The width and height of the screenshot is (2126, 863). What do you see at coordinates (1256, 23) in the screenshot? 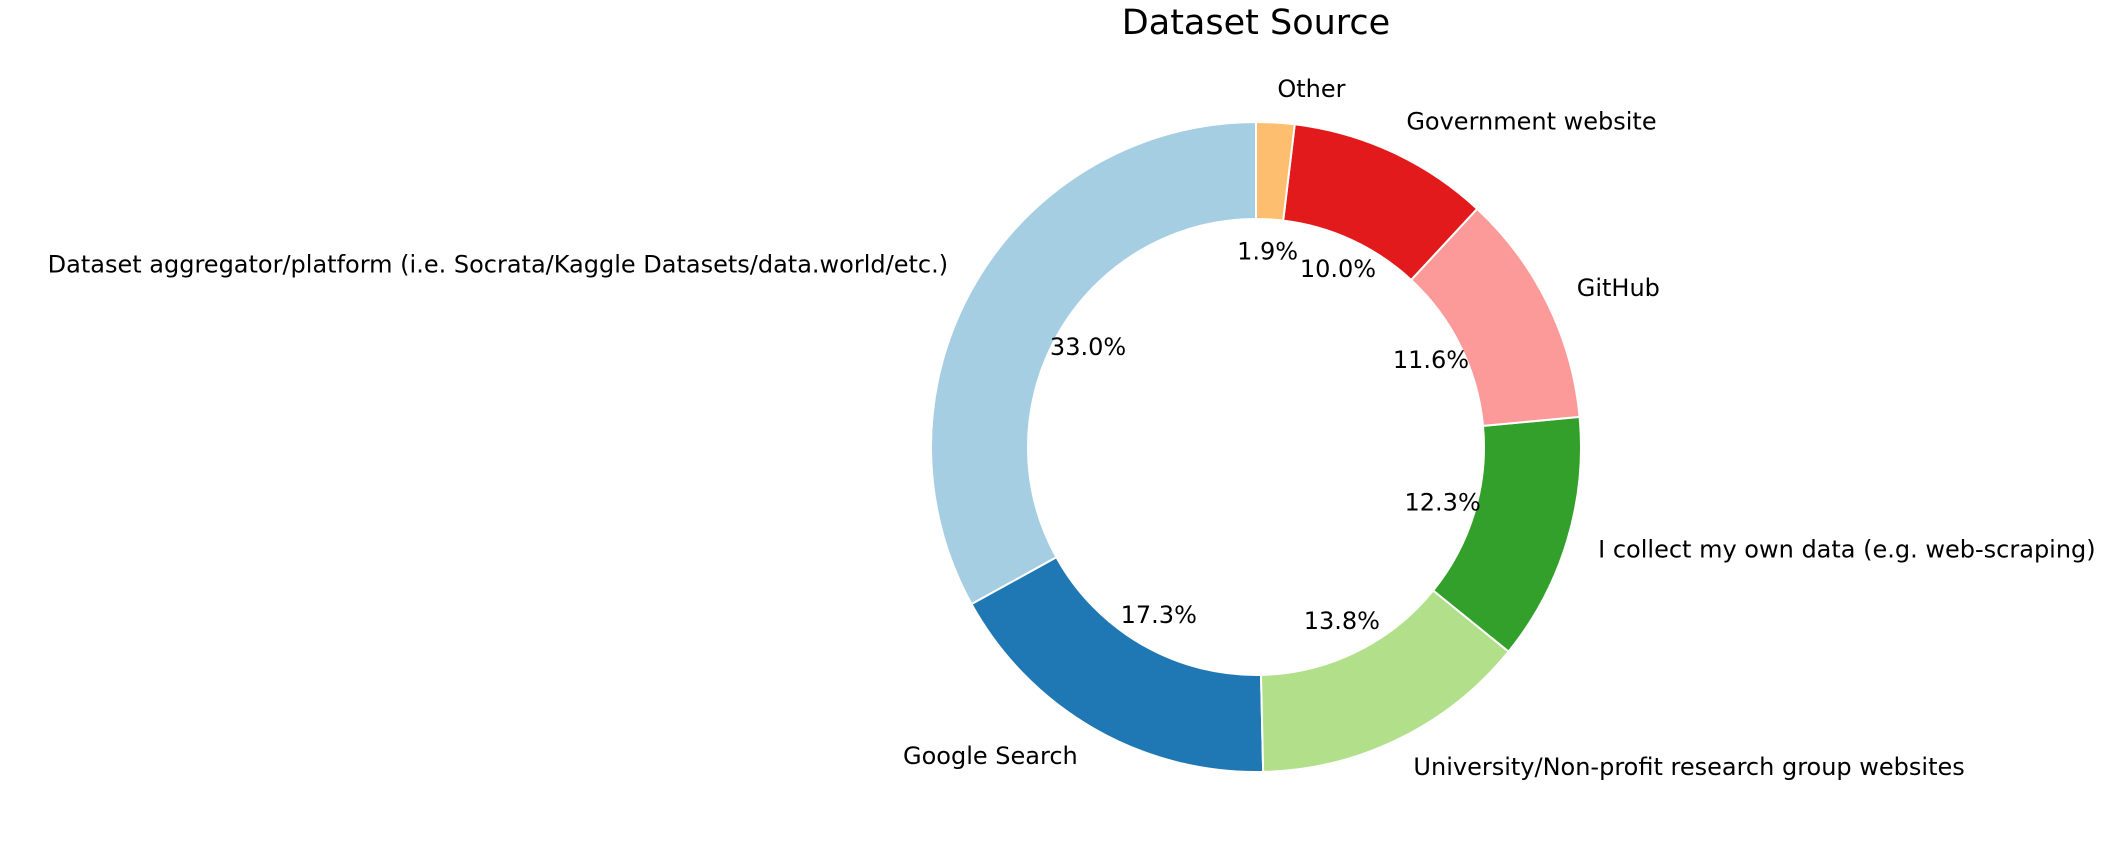
I see `chart-title: Dataset Source` at bounding box center [1256, 23].